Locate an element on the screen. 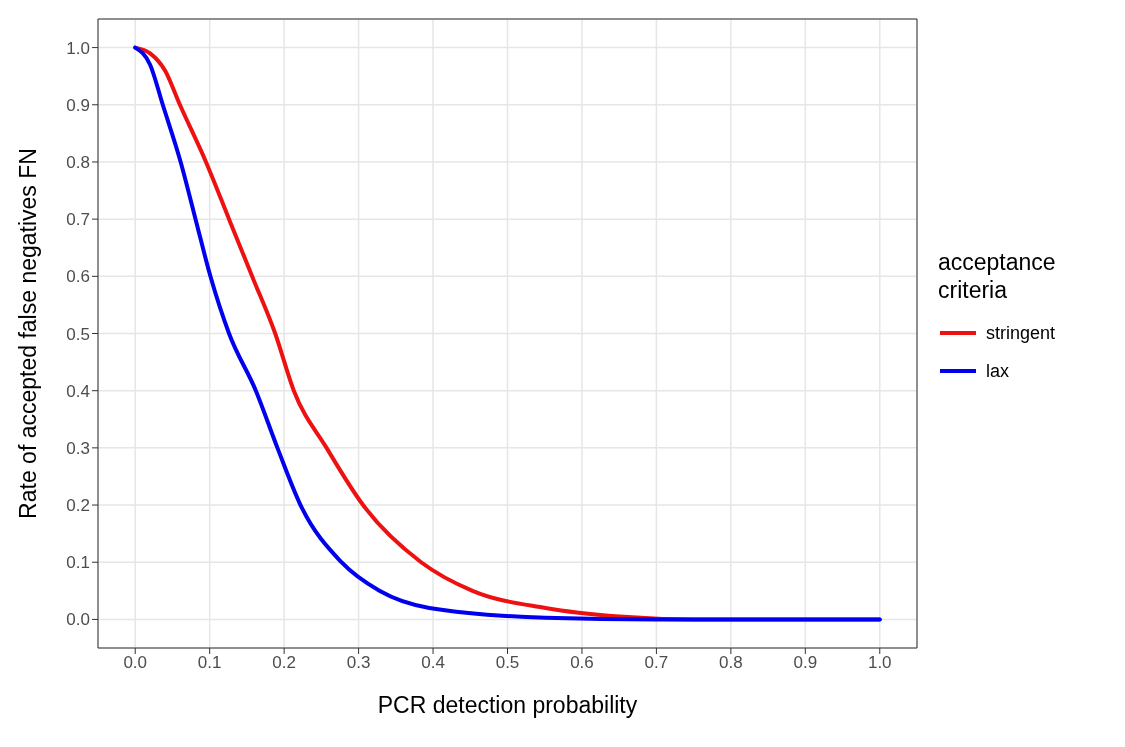 This screenshot has width=1125, height=747. x-tick-label: 0.4 is located at coordinates (433, 663).